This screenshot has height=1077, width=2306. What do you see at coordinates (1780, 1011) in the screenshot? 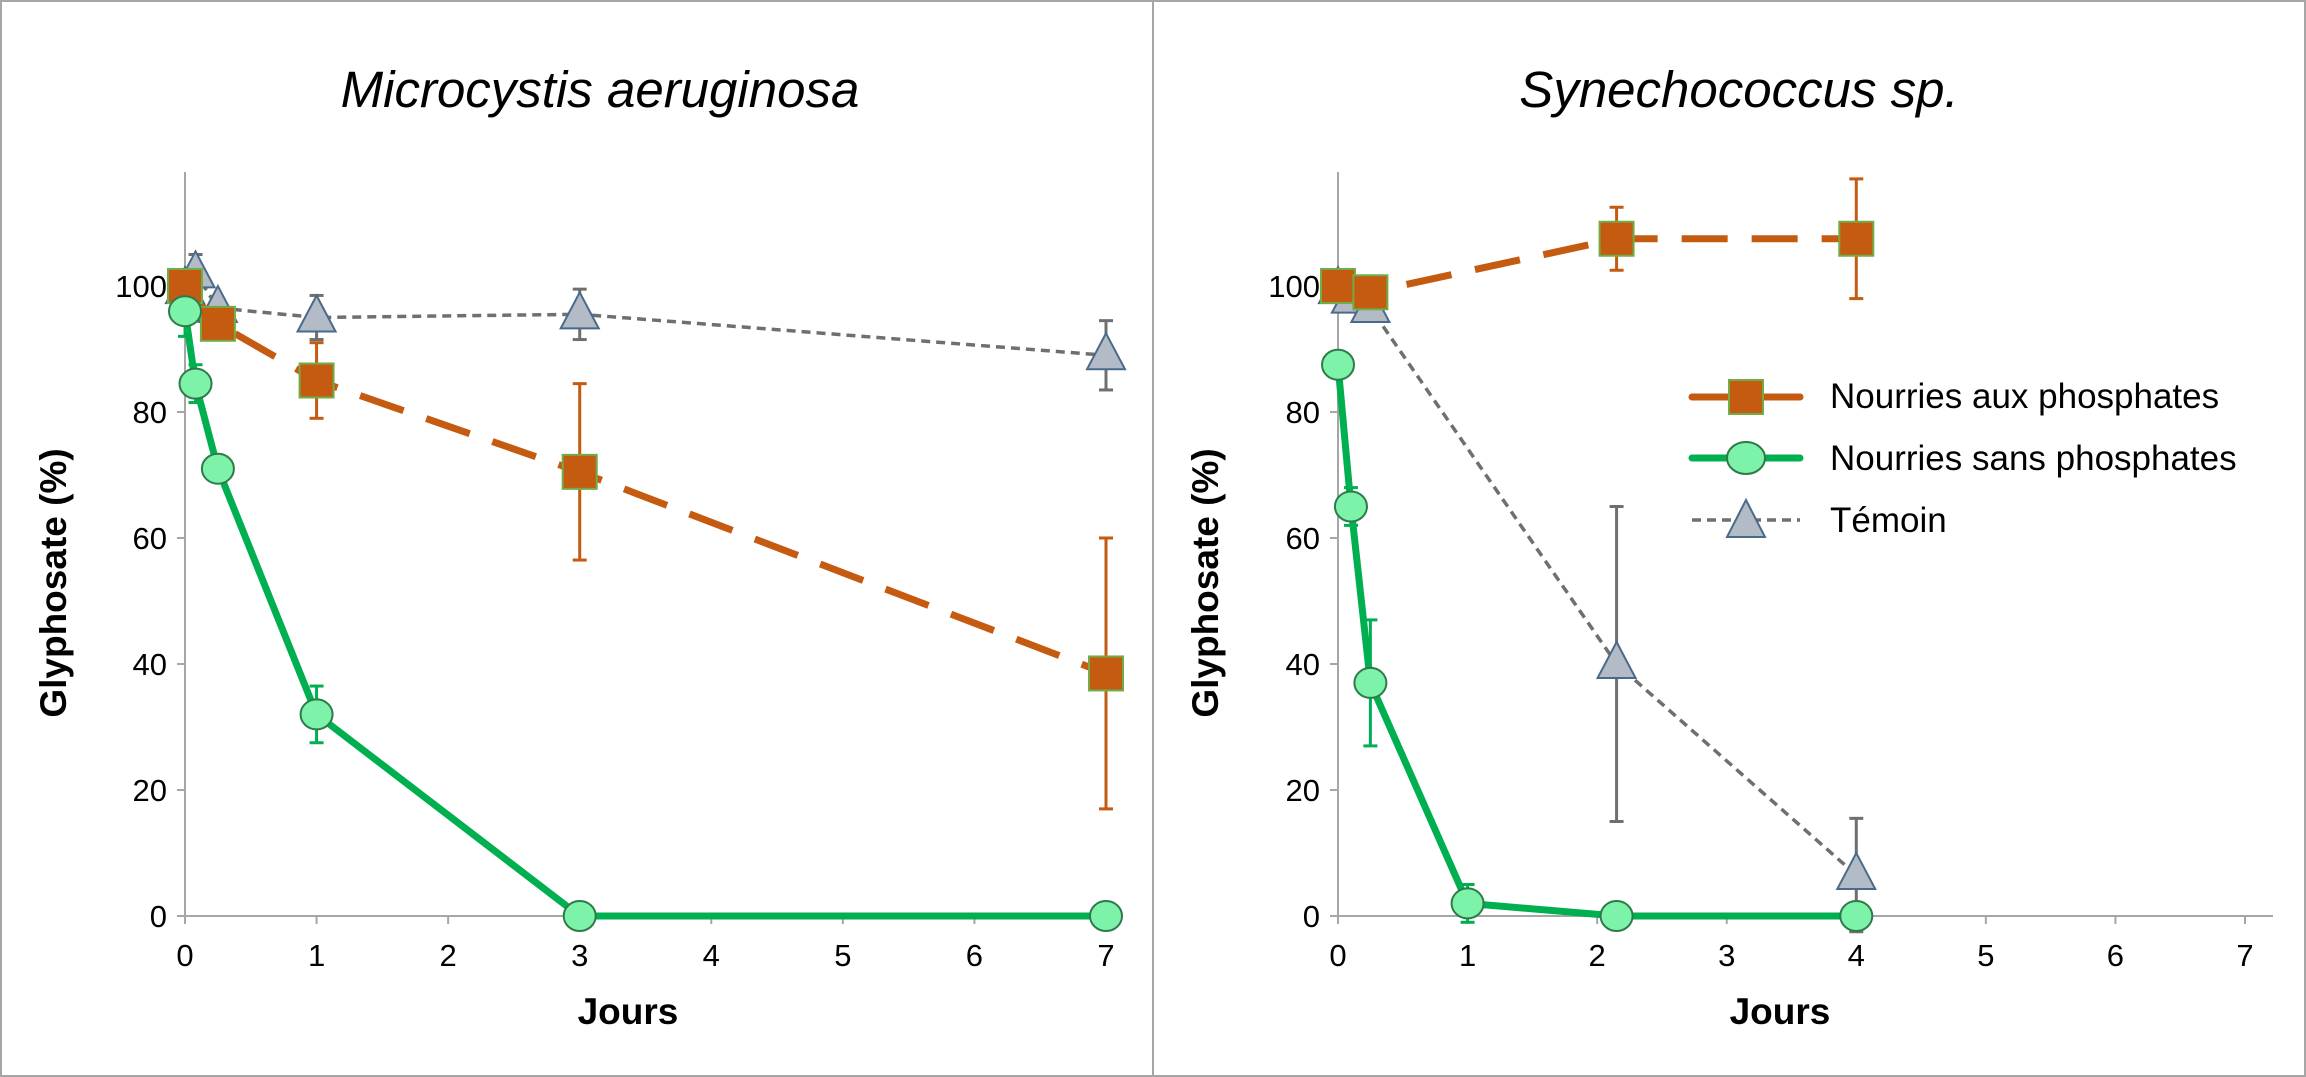
I see `x-axis-label-right: Jours` at bounding box center [1780, 1011].